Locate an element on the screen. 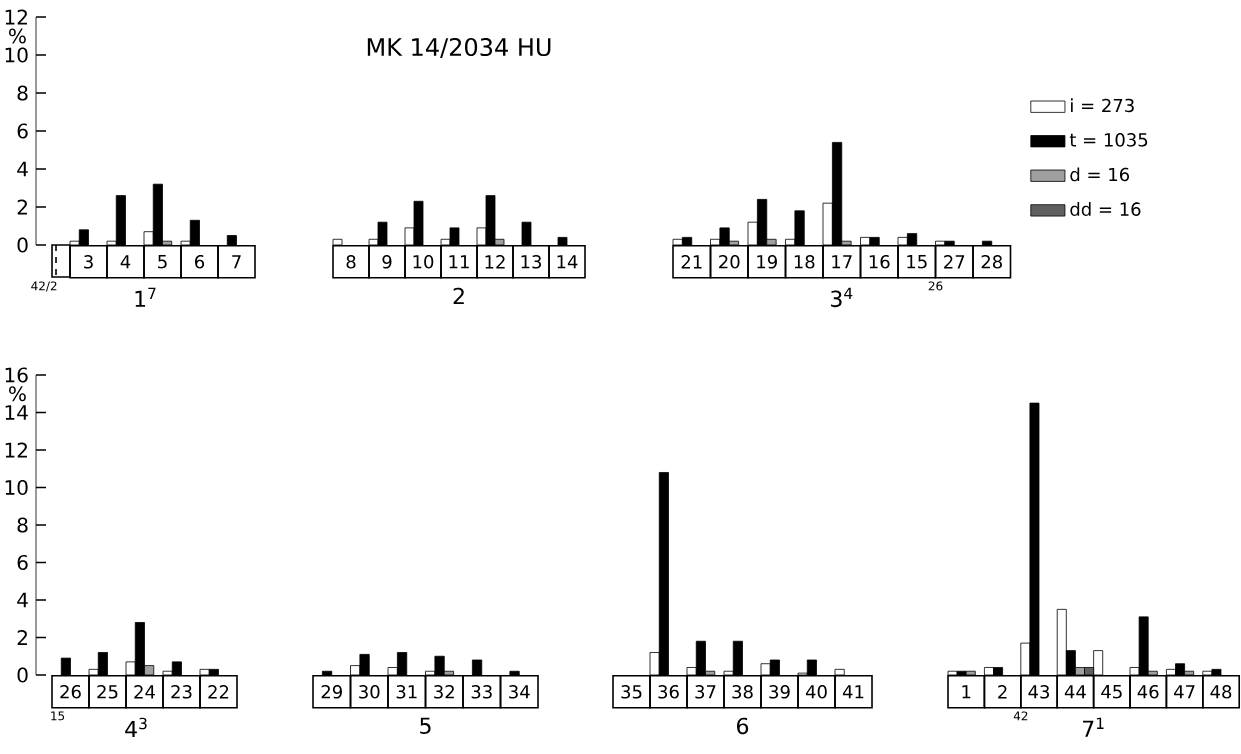 The height and width of the screenshot is (754, 1241). x-tick-label: 28 is located at coordinates (991, 261).